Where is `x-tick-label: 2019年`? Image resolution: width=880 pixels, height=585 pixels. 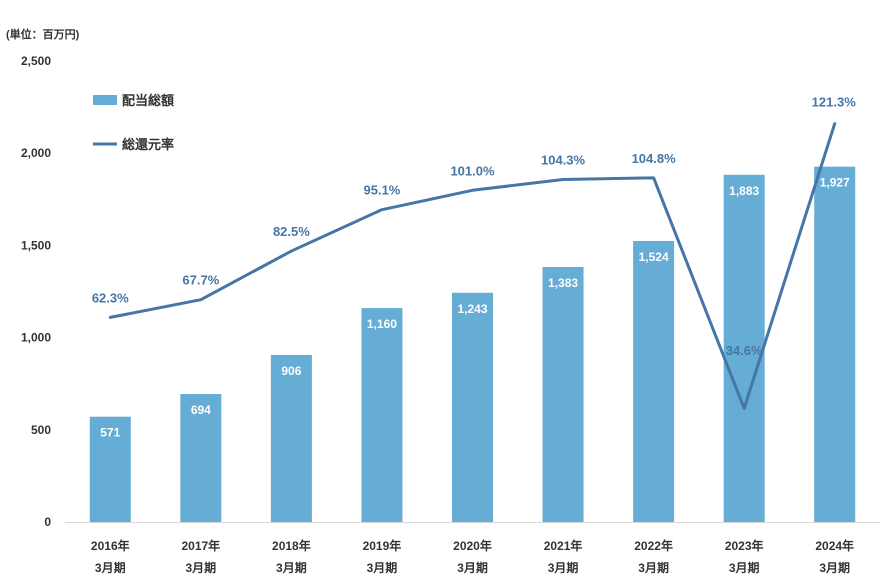 x-tick-label: 2019年 is located at coordinates (382, 545).